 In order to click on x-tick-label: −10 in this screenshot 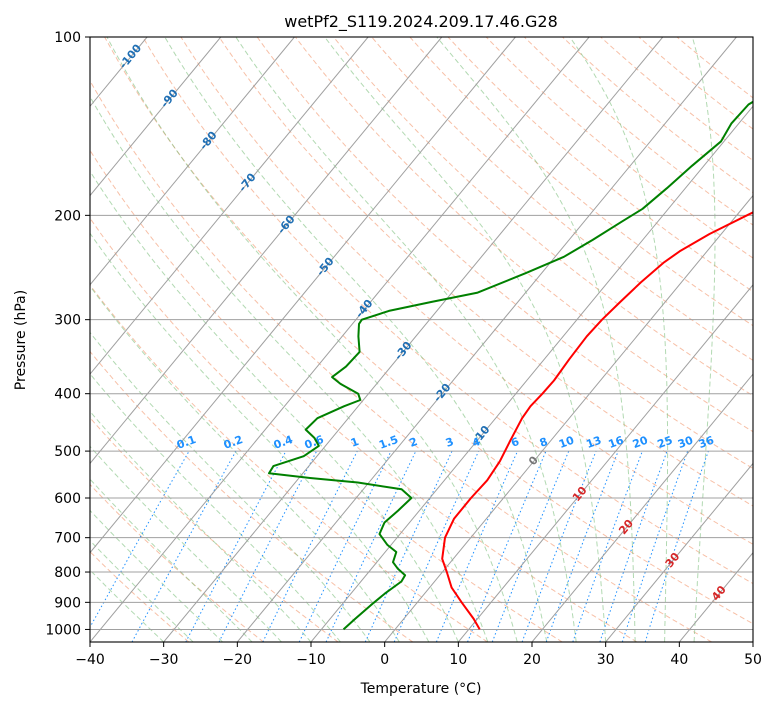, I will do `click(311, 660)`.